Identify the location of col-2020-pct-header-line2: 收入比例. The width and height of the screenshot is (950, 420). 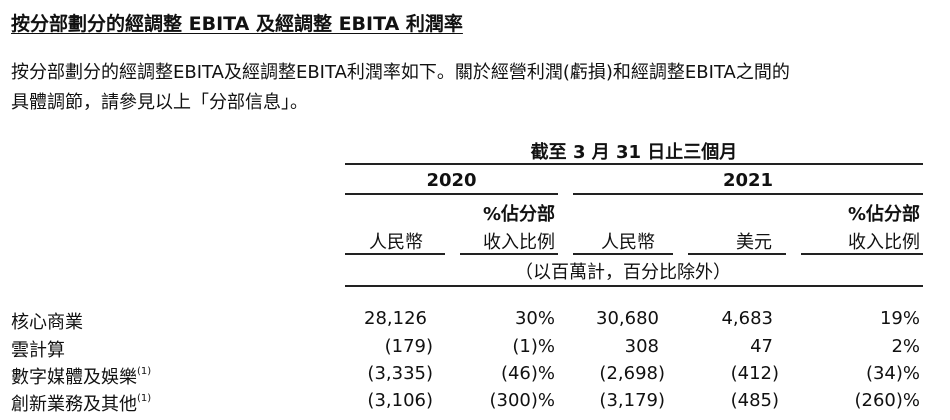
(519, 242).